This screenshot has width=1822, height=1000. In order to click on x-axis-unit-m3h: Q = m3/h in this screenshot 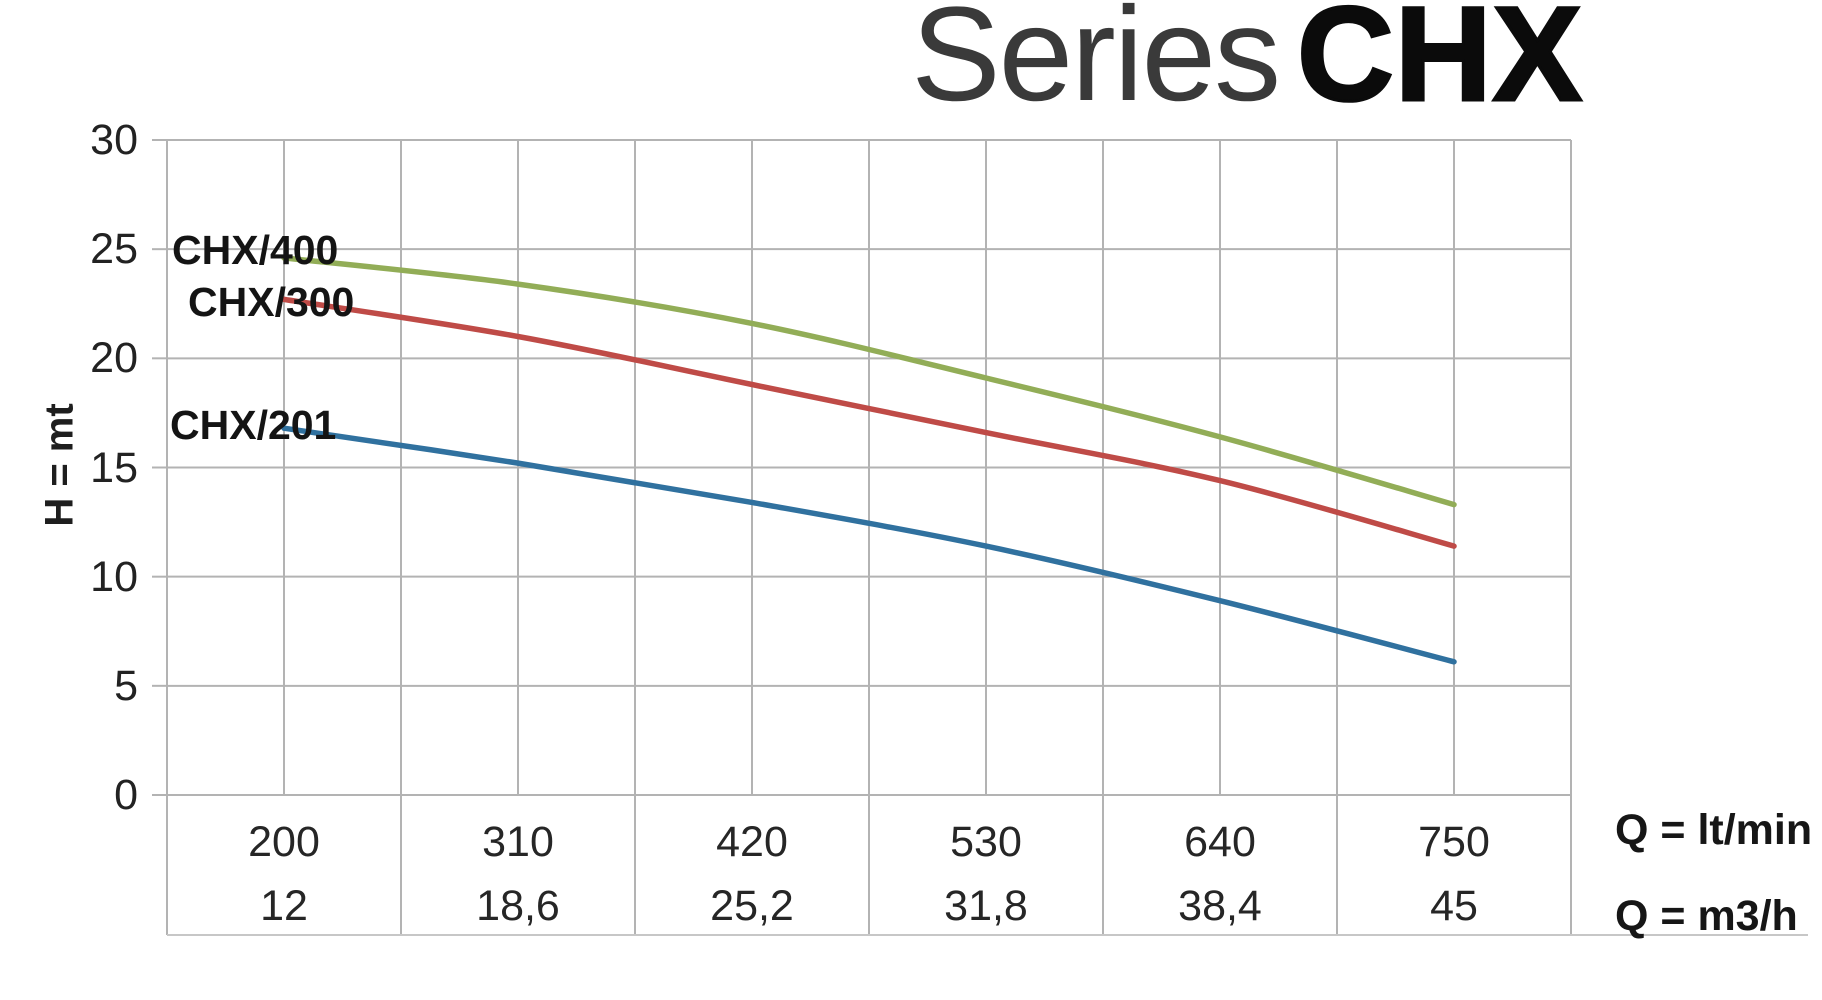, I will do `click(1706, 916)`.